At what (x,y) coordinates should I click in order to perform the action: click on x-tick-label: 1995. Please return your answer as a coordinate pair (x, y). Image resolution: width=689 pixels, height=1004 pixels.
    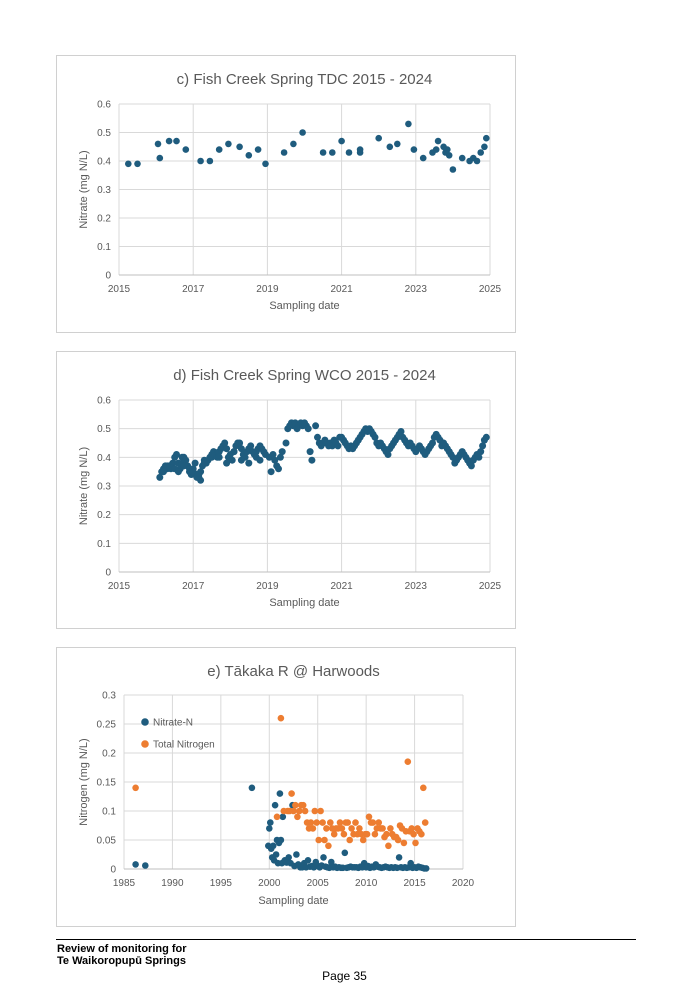
    Looking at the image, I should click on (221, 883).